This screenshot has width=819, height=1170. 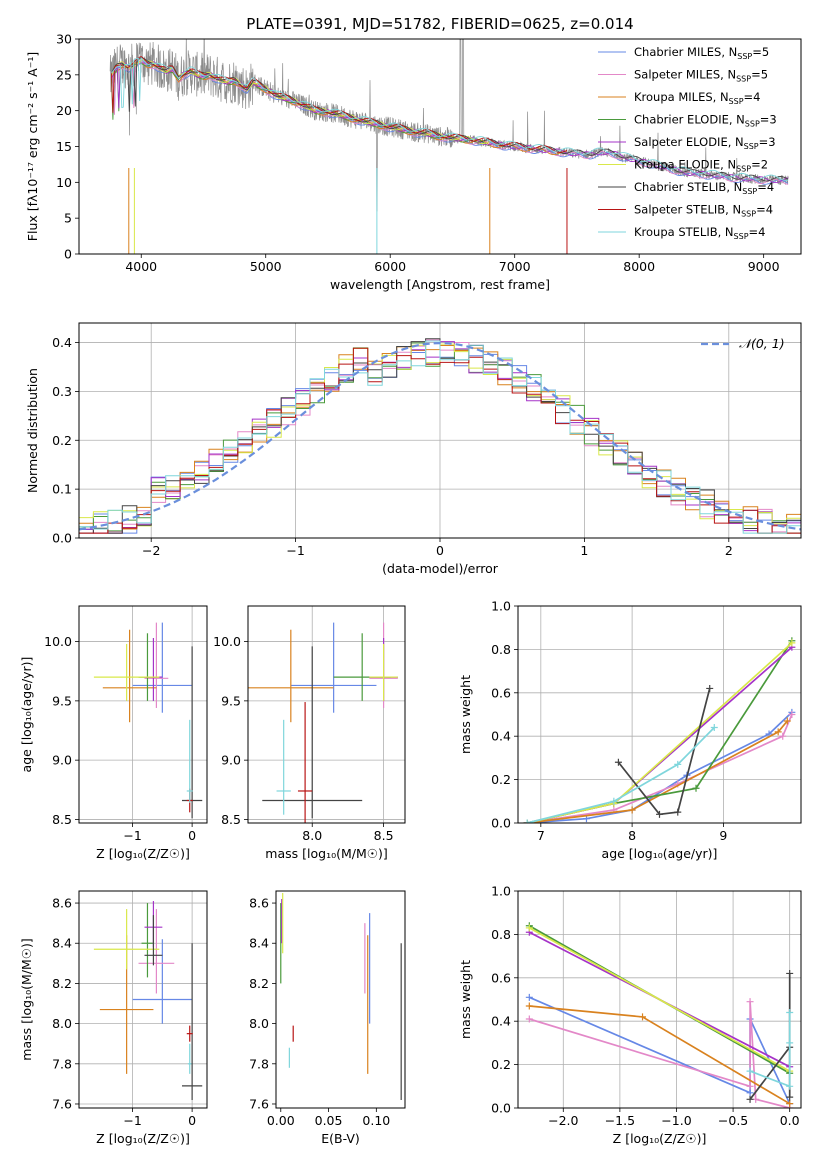 What do you see at coordinates (440, 568) in the screenshot?
I see `x-axis-label: (data-model)/error` at bounding box center [440, 568].